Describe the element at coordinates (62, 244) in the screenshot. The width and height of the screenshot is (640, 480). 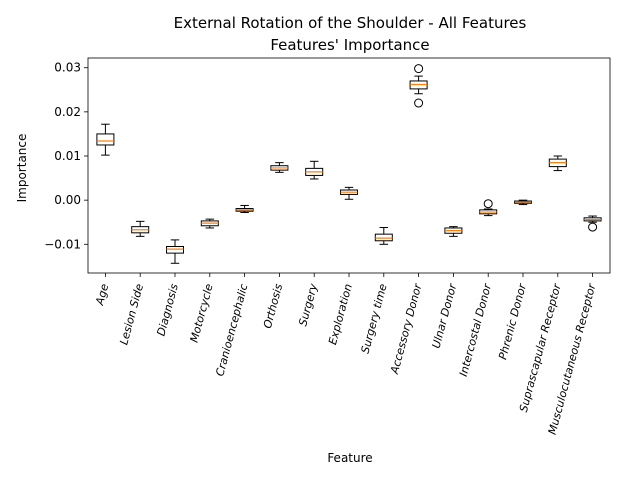
I see `y-tick-label: −0.01` at that location.